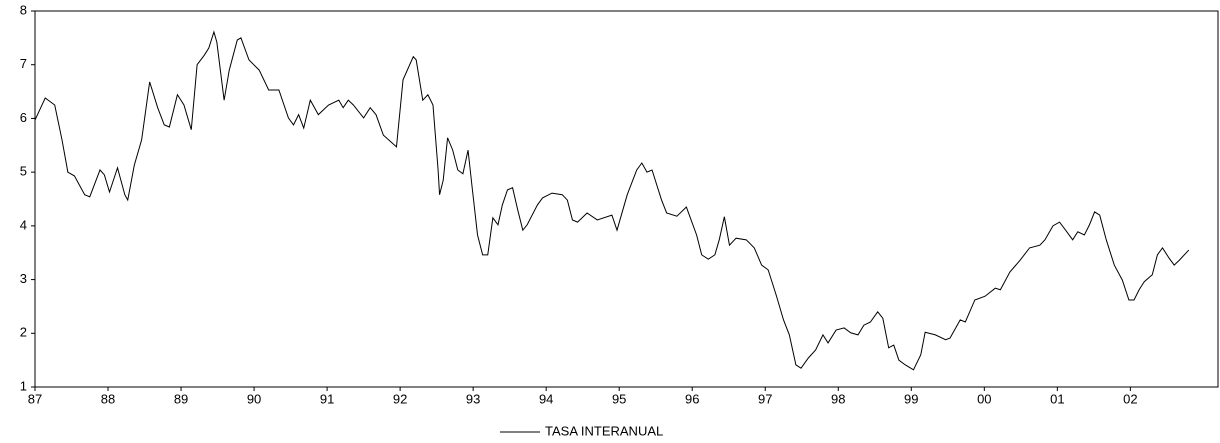 The height and width of the screenshot is (443, 1220). Describe the element at coordinates (838, 398) in the screenshot. I see `x-tick-label: 98` at that location.